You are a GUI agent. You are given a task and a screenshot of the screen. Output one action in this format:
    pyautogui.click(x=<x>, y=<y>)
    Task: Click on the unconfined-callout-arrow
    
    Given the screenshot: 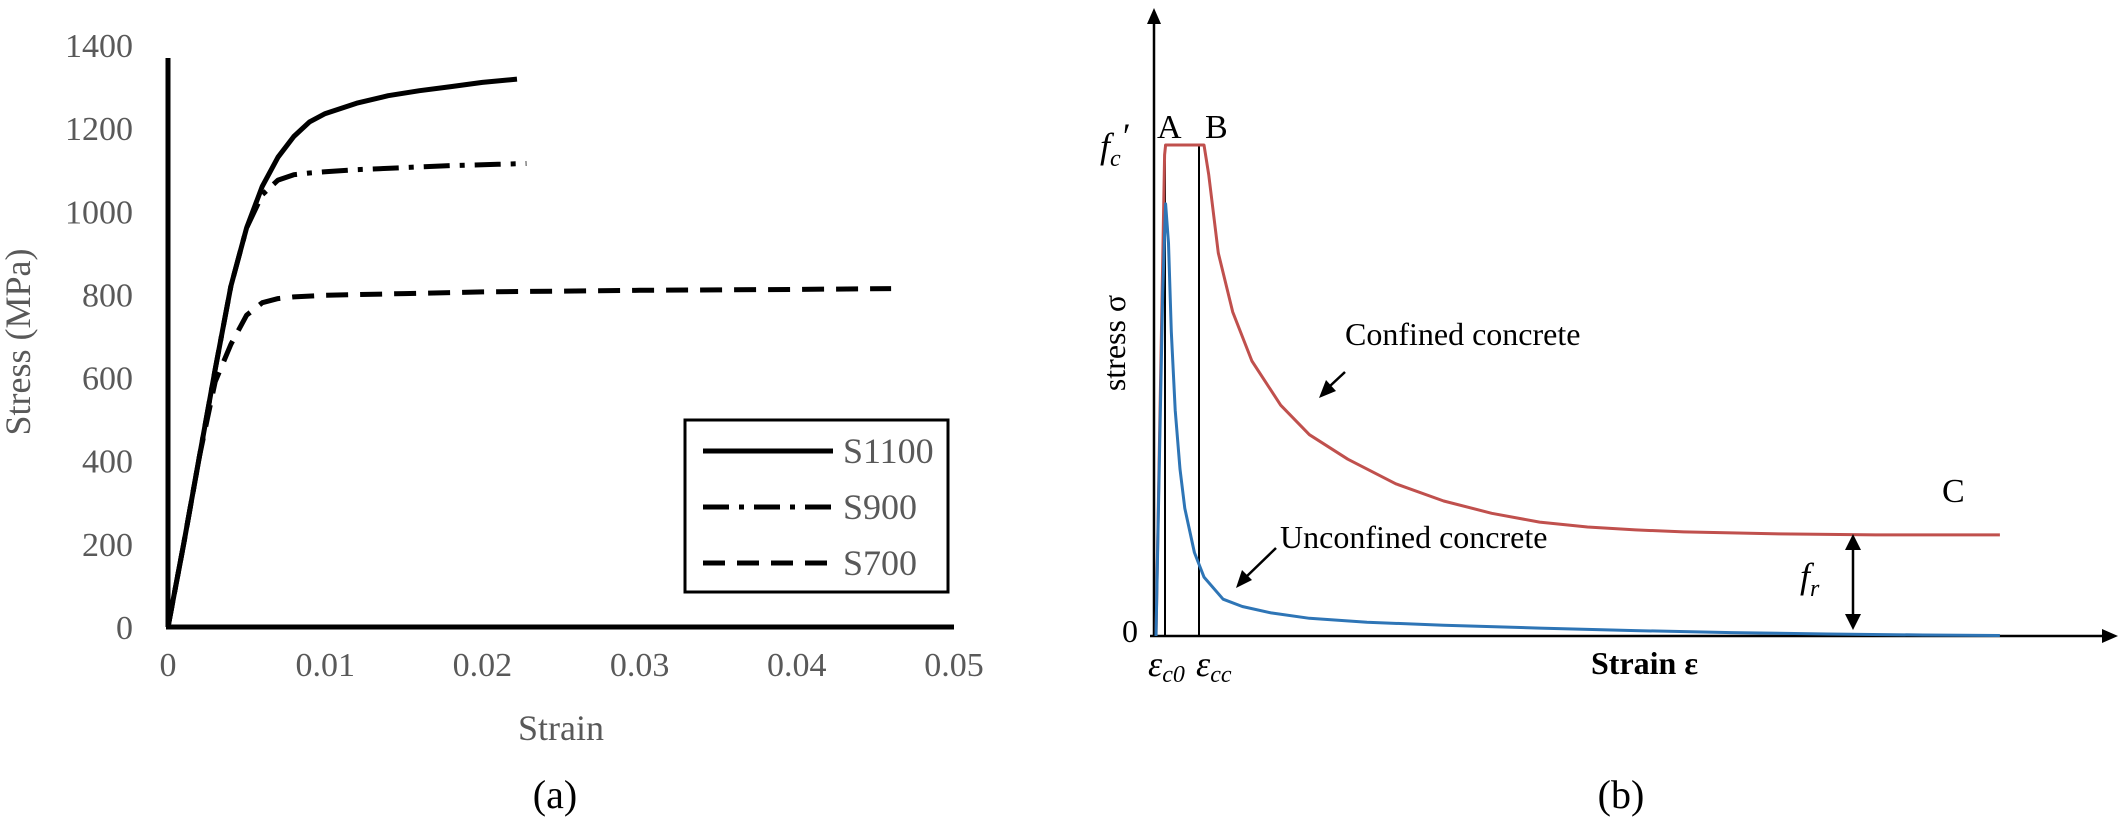 What is the action you would take?
    pyautogui.click(x=1260, y=563)
    